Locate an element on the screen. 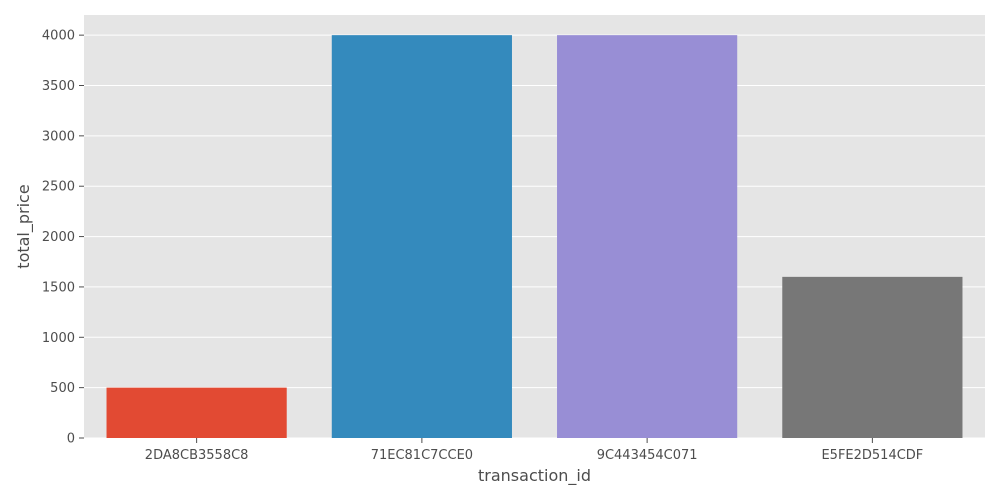  bar-9C443454C071 is located at coordinates (647, 237).